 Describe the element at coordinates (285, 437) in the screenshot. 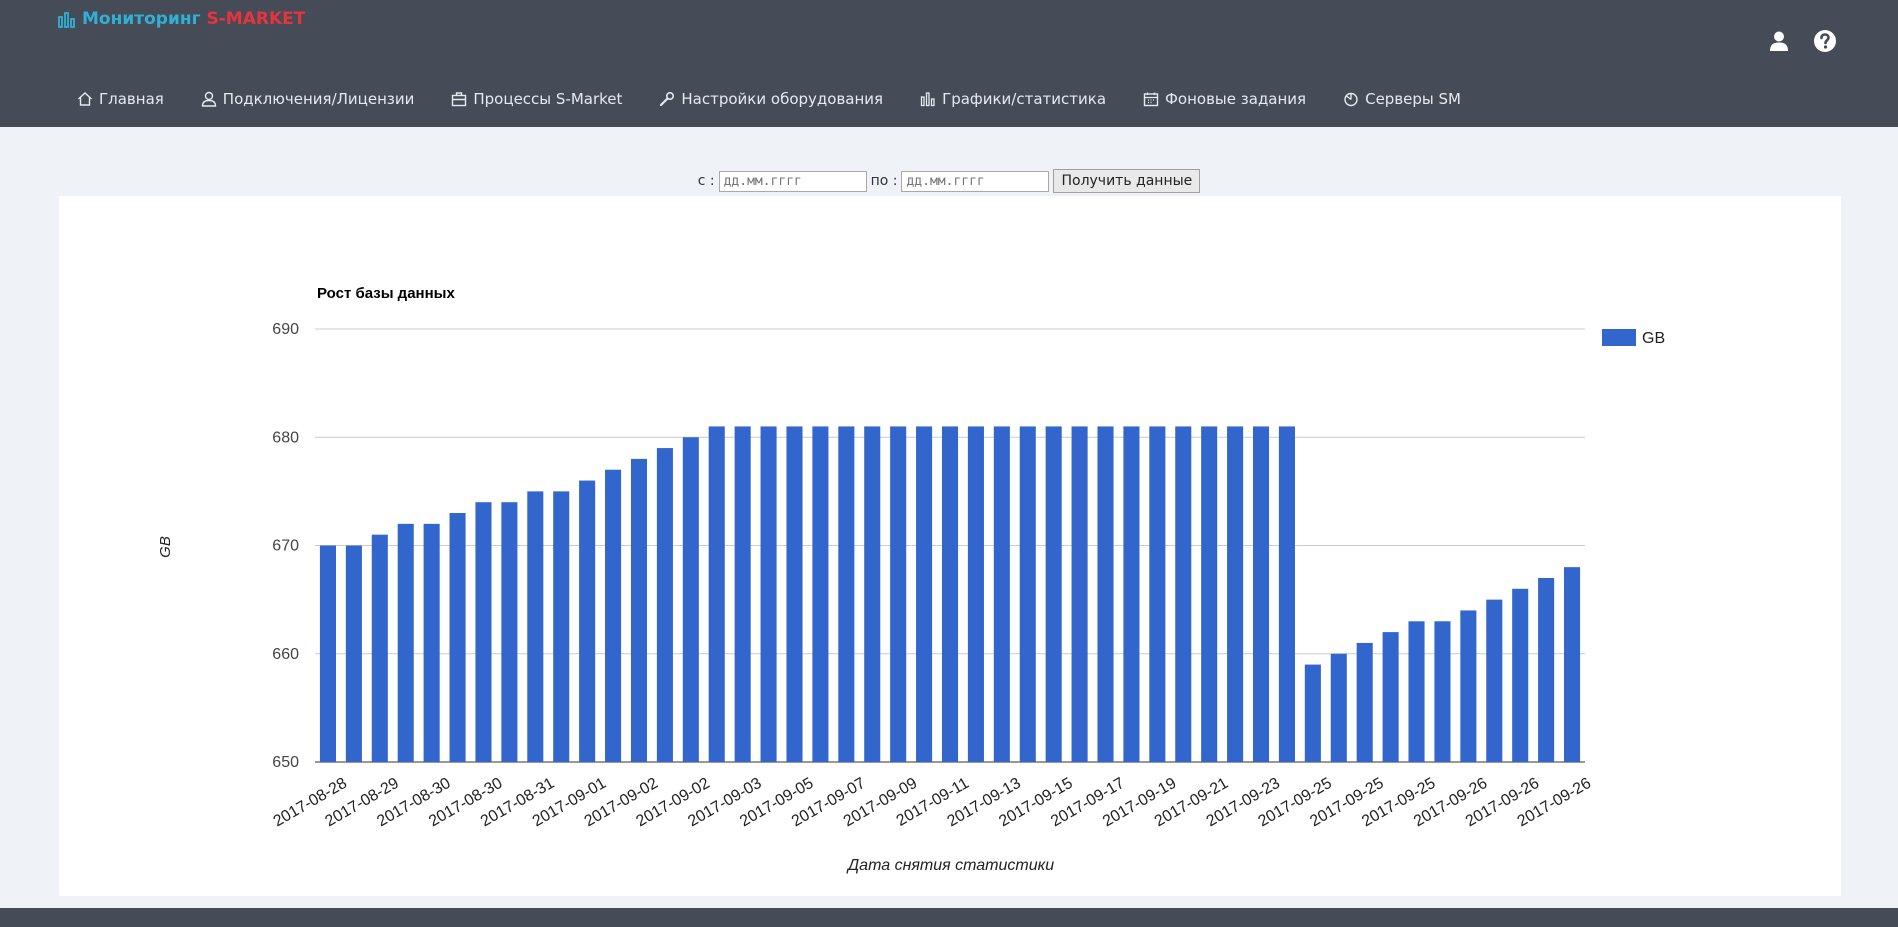

I see `y-tick-label: 680` at that location.